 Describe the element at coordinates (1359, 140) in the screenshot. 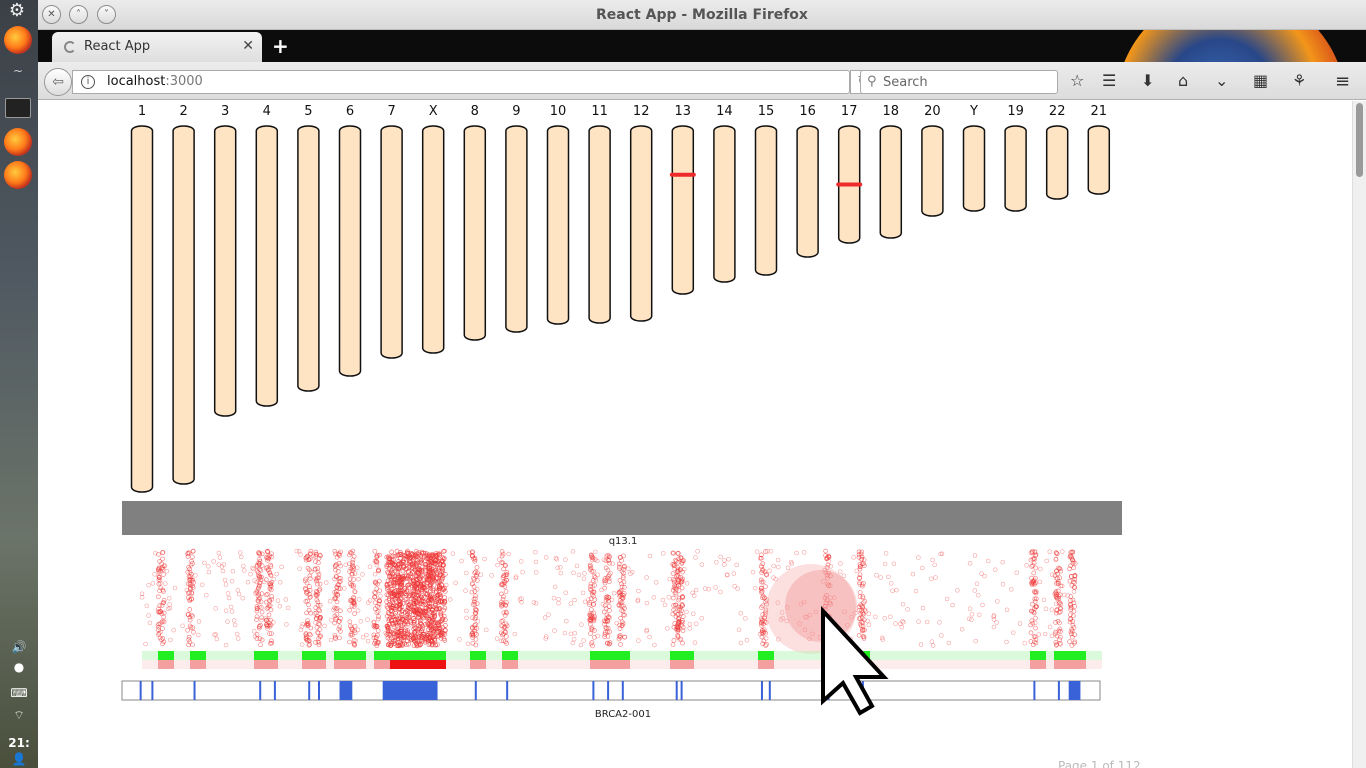

I see `scrollbar-thumb` at that location.